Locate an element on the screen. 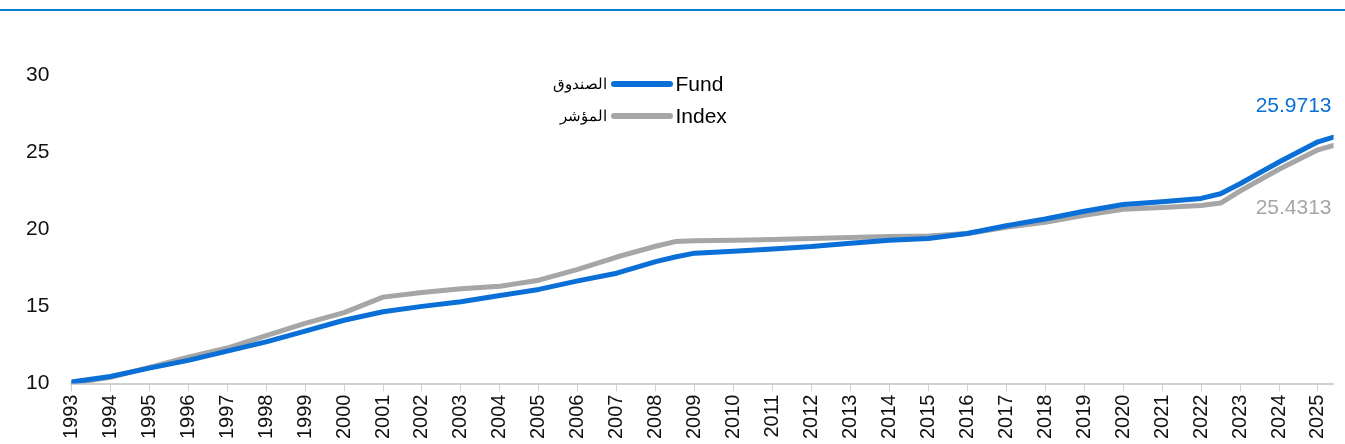  annotation: الصندوق is located at coordinates (580, 84).